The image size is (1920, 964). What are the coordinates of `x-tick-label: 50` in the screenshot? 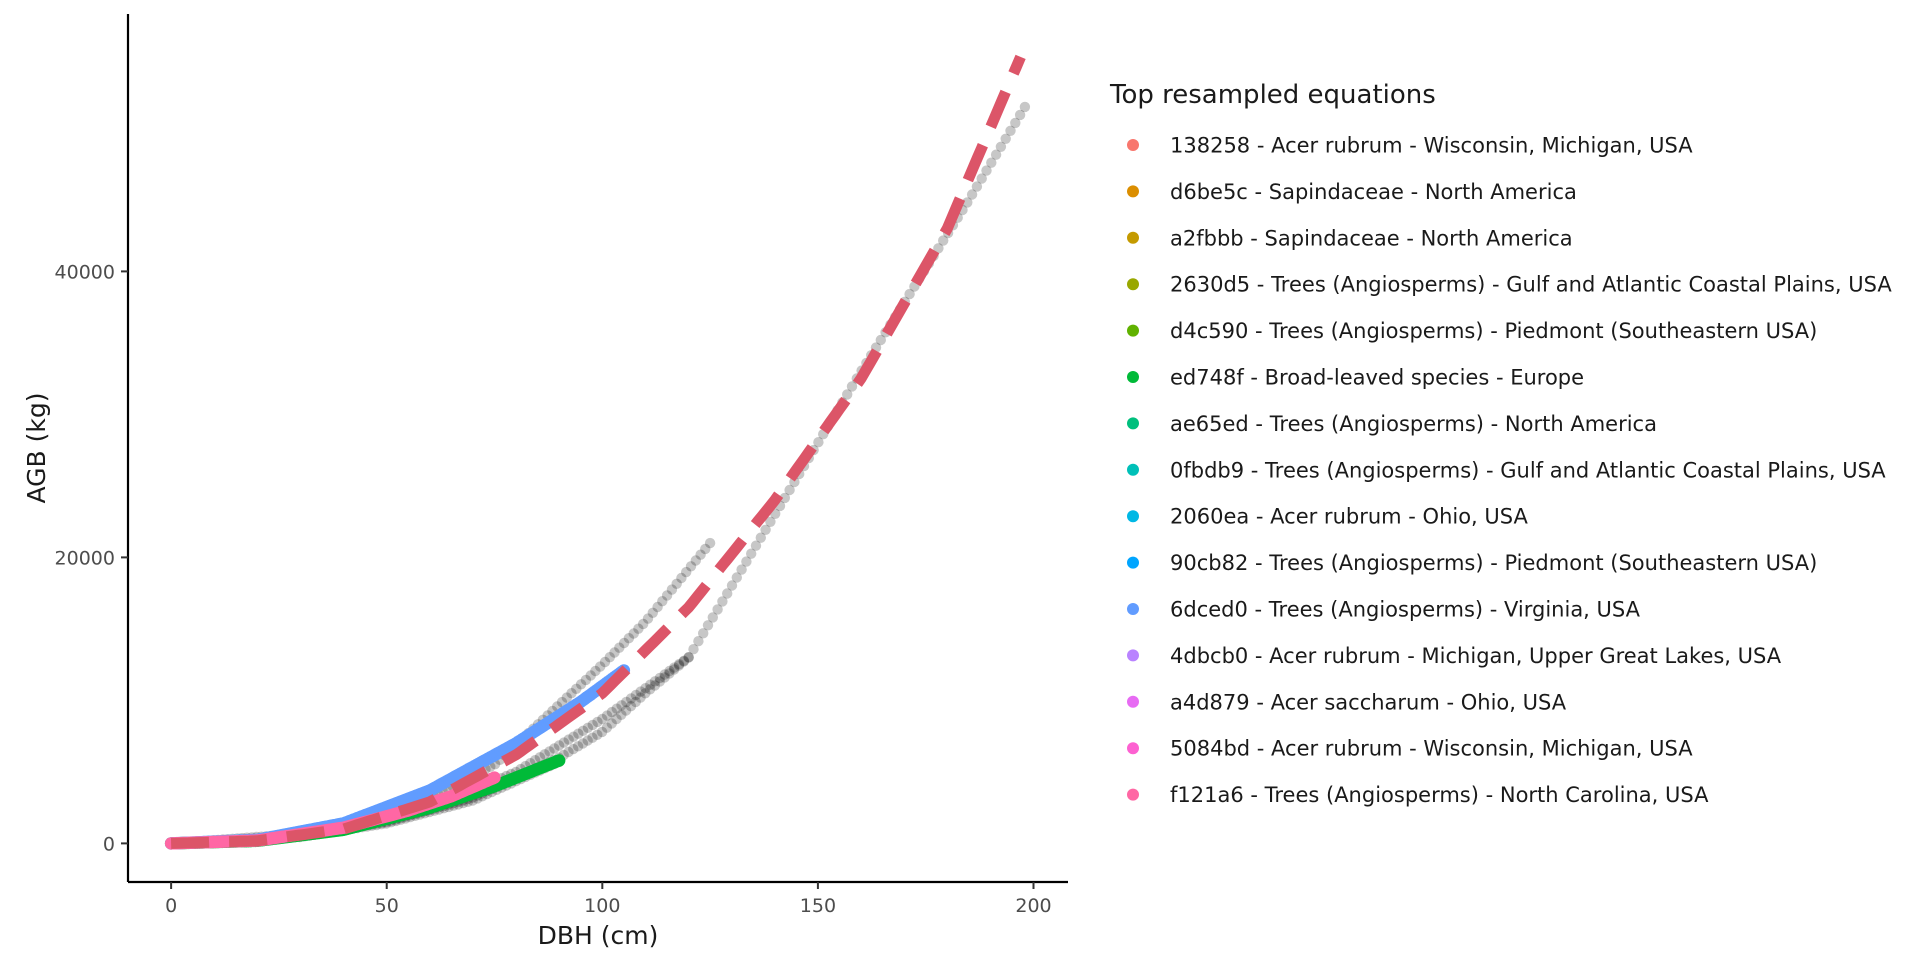 It's located at (387, 906).